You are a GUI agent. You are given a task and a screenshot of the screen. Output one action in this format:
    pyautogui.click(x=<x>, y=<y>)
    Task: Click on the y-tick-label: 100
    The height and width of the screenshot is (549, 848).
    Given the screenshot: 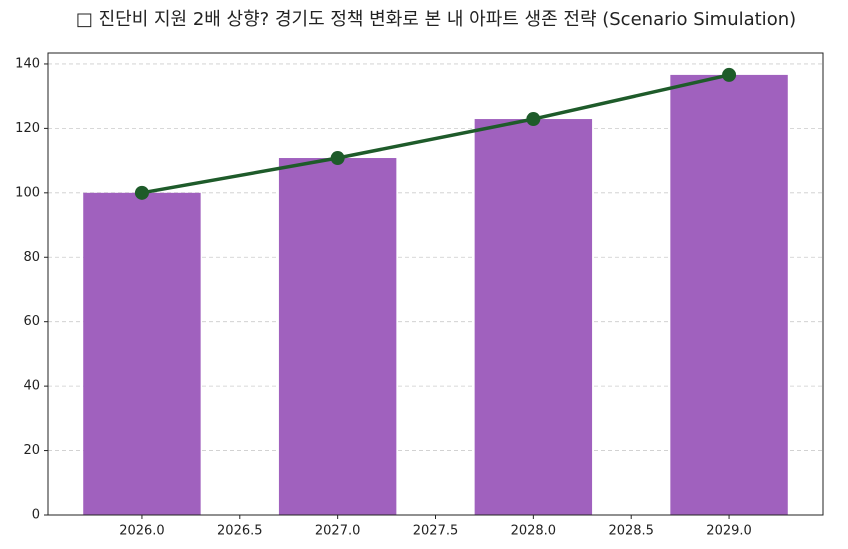 What is the action you would take?
    pyautogui.click(x=27, y=192)
    